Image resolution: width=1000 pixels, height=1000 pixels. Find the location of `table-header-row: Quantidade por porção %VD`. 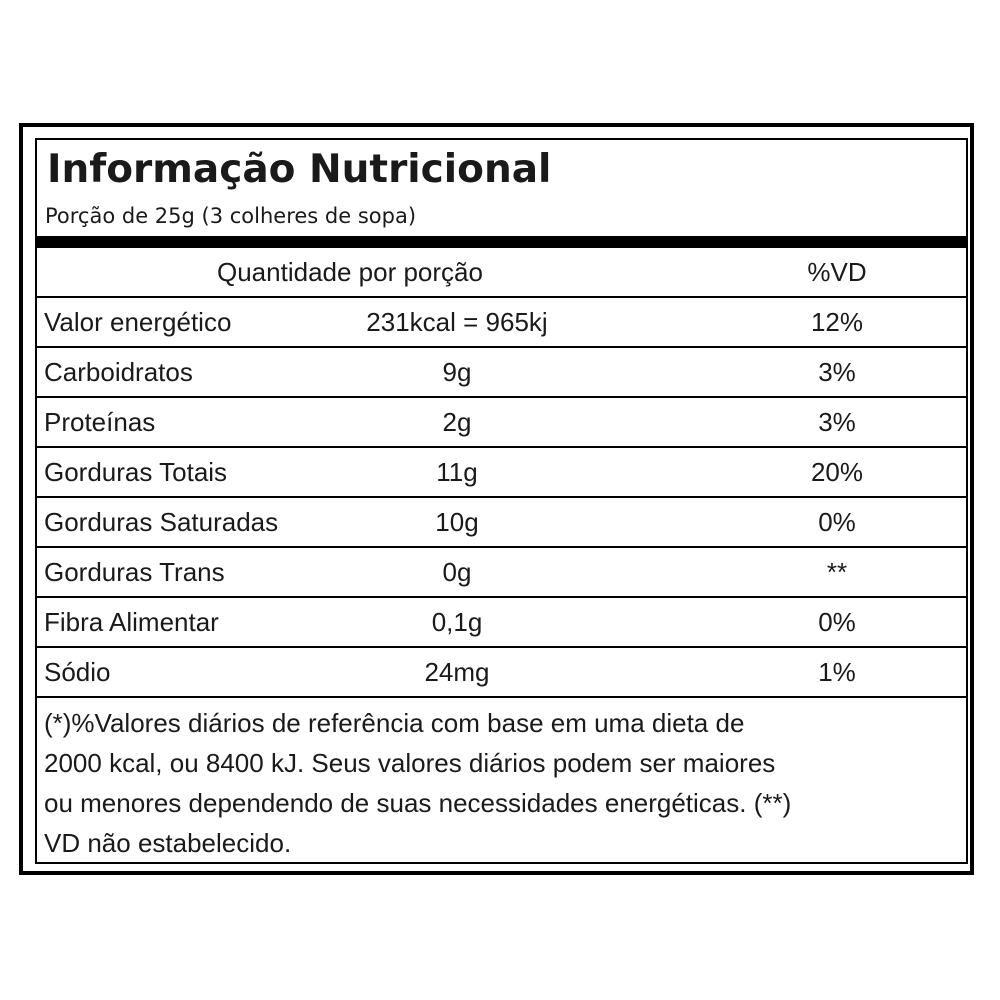

table-header-row: Quantidade por porção %VD is located at coordinates (501, 273).